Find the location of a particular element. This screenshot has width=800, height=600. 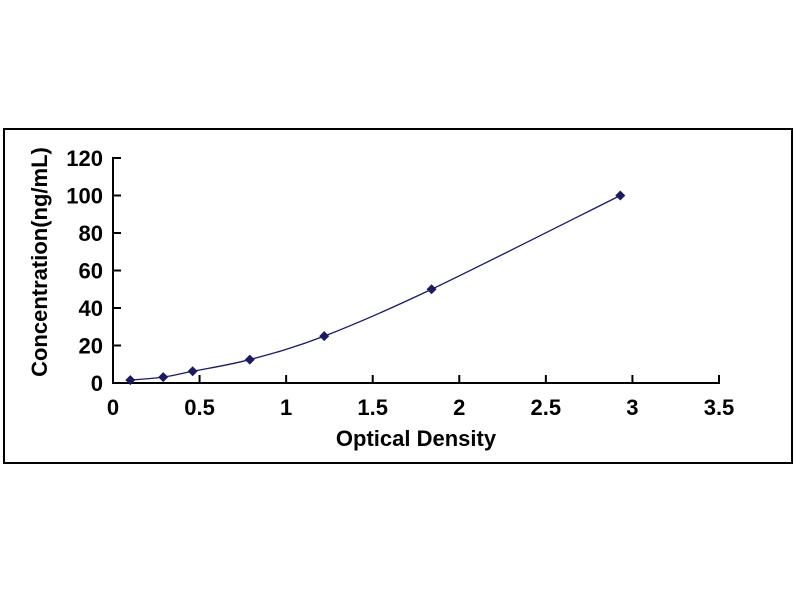

y-tick-label: 40 is located at coordinates (91, 308).